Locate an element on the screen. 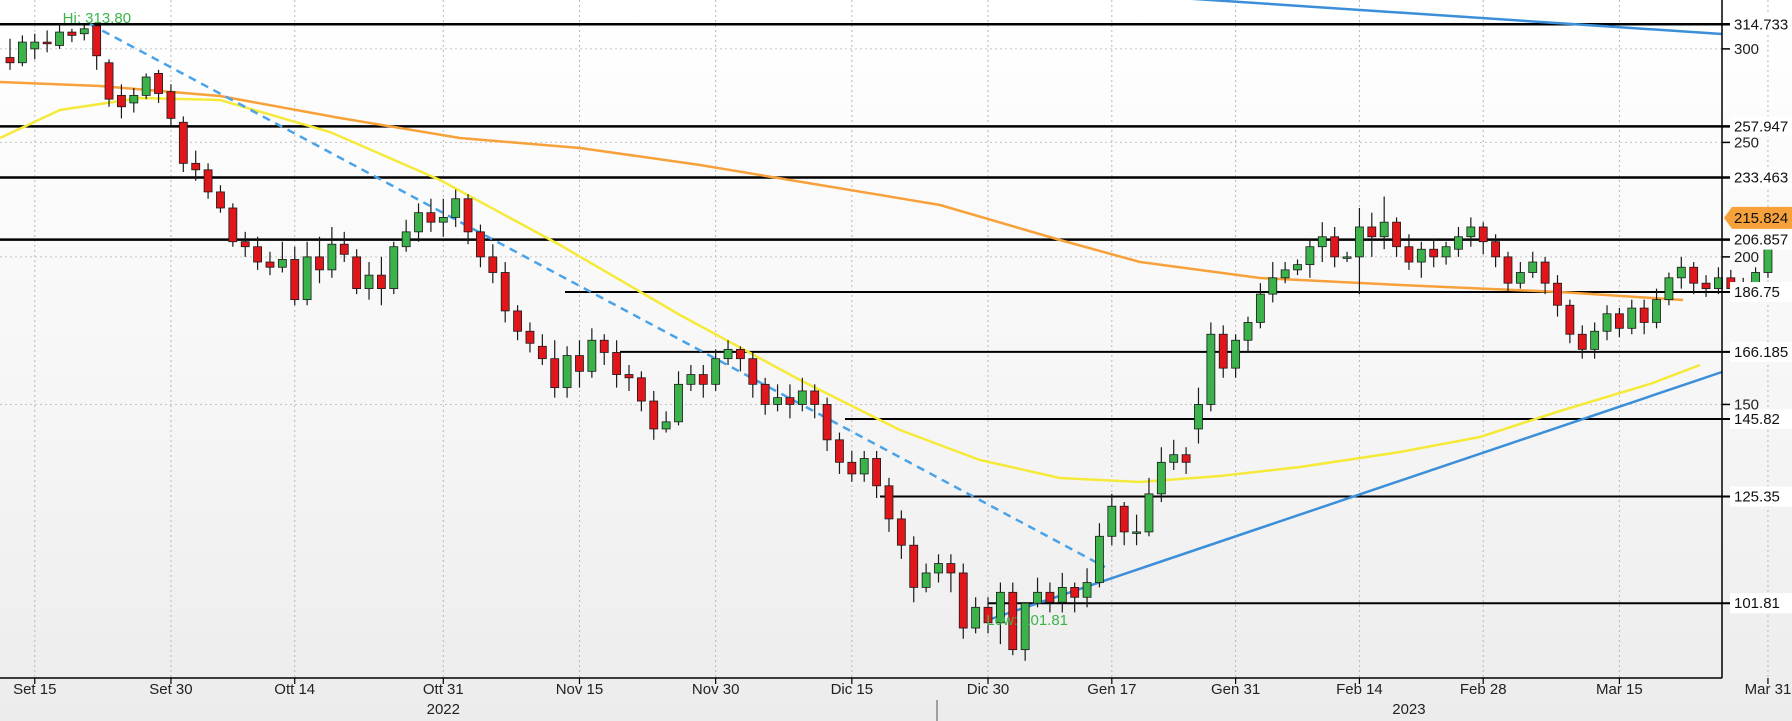 The height and width of the screenshot is (721, 1792). level-label: 145.82 is located at coordinates (1757, 419).